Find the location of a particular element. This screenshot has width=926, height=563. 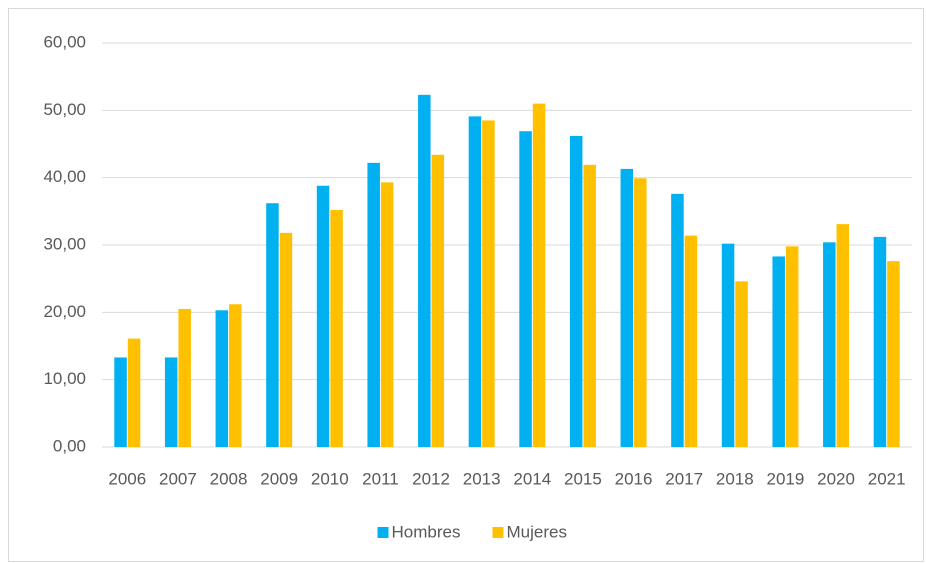

legend-label: Mujeres is located at coordinates (537, 531).